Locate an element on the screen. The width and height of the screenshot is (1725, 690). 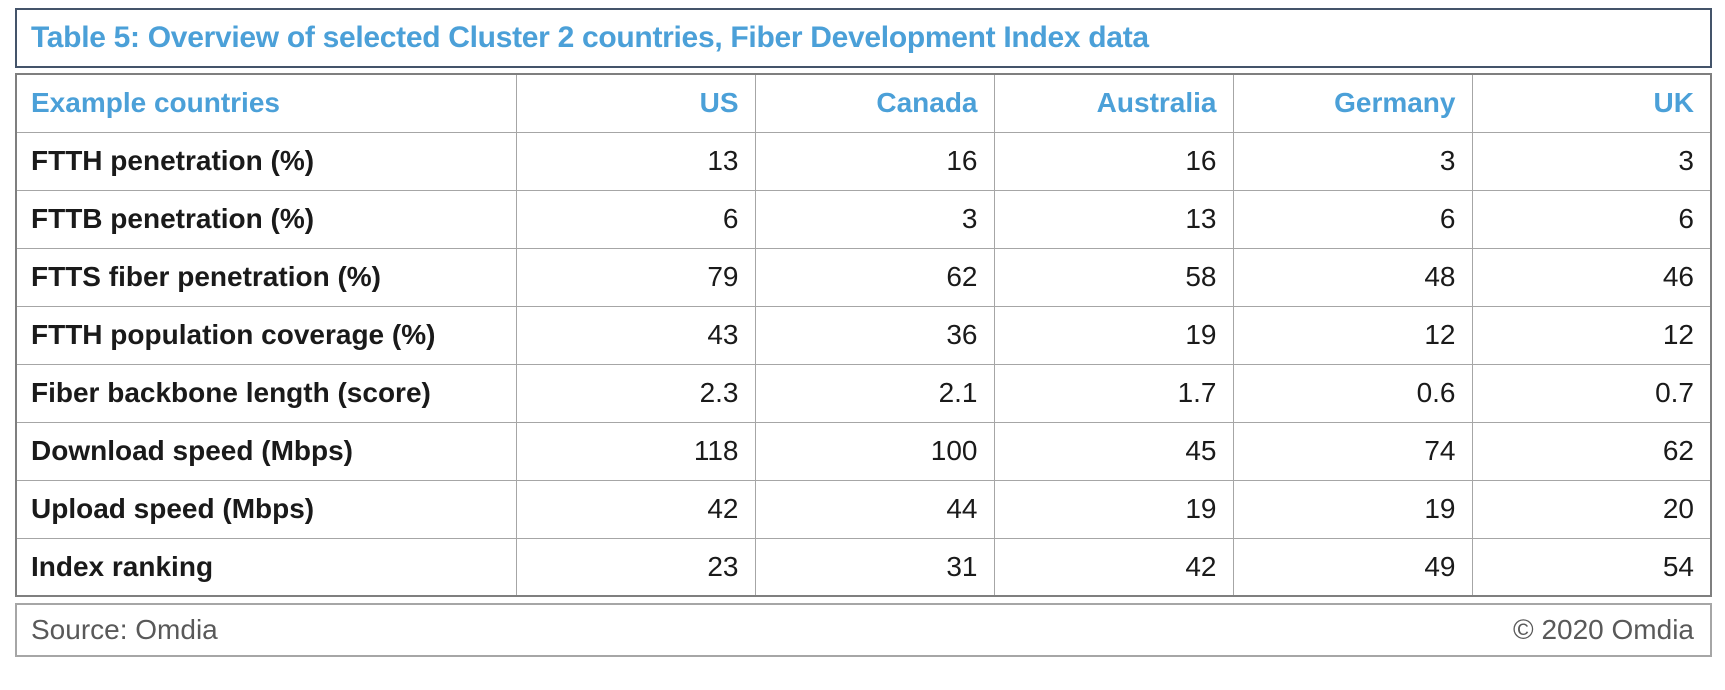
table-row-upload-speed: Upload speed (Mbps) 42 44 19 19 20 is located at coordinates (863, 509).